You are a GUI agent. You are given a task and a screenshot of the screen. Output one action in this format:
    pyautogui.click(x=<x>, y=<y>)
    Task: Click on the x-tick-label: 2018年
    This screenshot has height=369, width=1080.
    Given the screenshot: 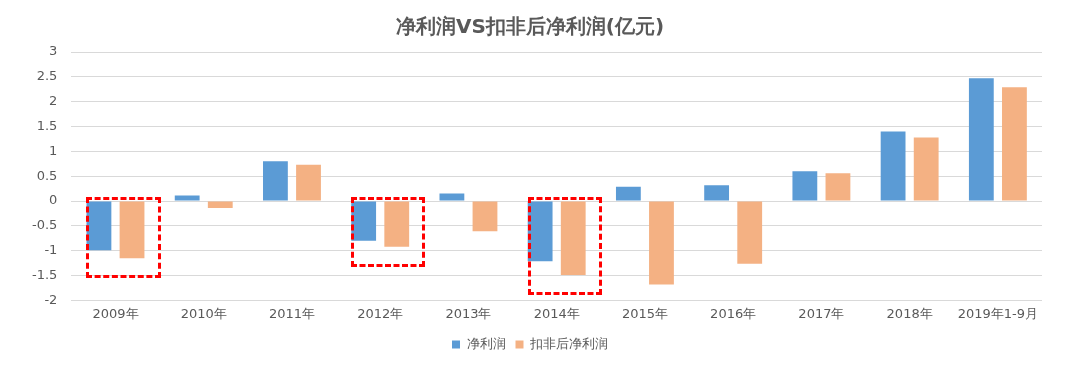 What is the action you would take?
    pyautogui.click(x=909, y=313)
    